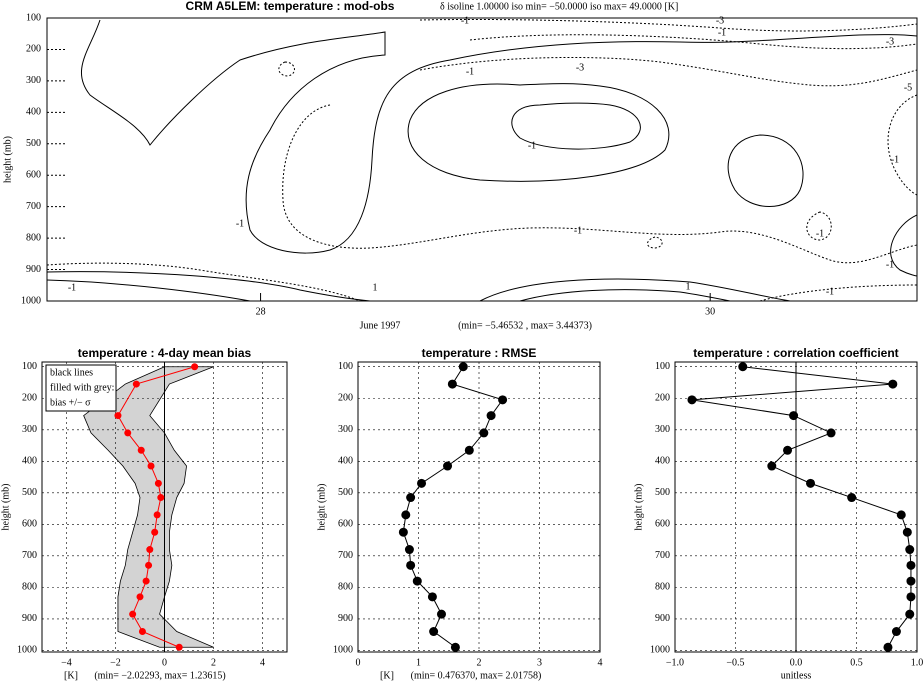 This screenshot has width=924, height=684. Describe the element at coordinates (479, 353) in the screenshot. I see `chart-title: temperature : RMSE` at that location.